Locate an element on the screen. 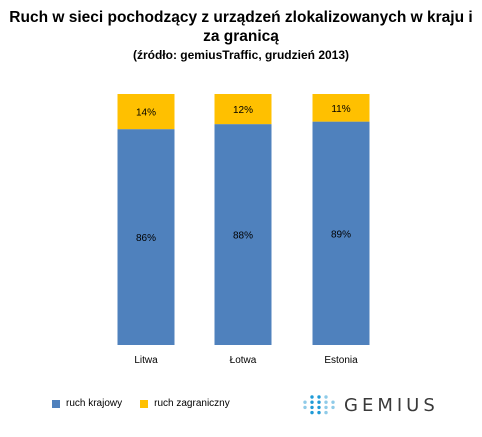 This screenshot has height=437, width=482. legend-swatch-ruch-zagraniczny is located at coordinates (144, 403).